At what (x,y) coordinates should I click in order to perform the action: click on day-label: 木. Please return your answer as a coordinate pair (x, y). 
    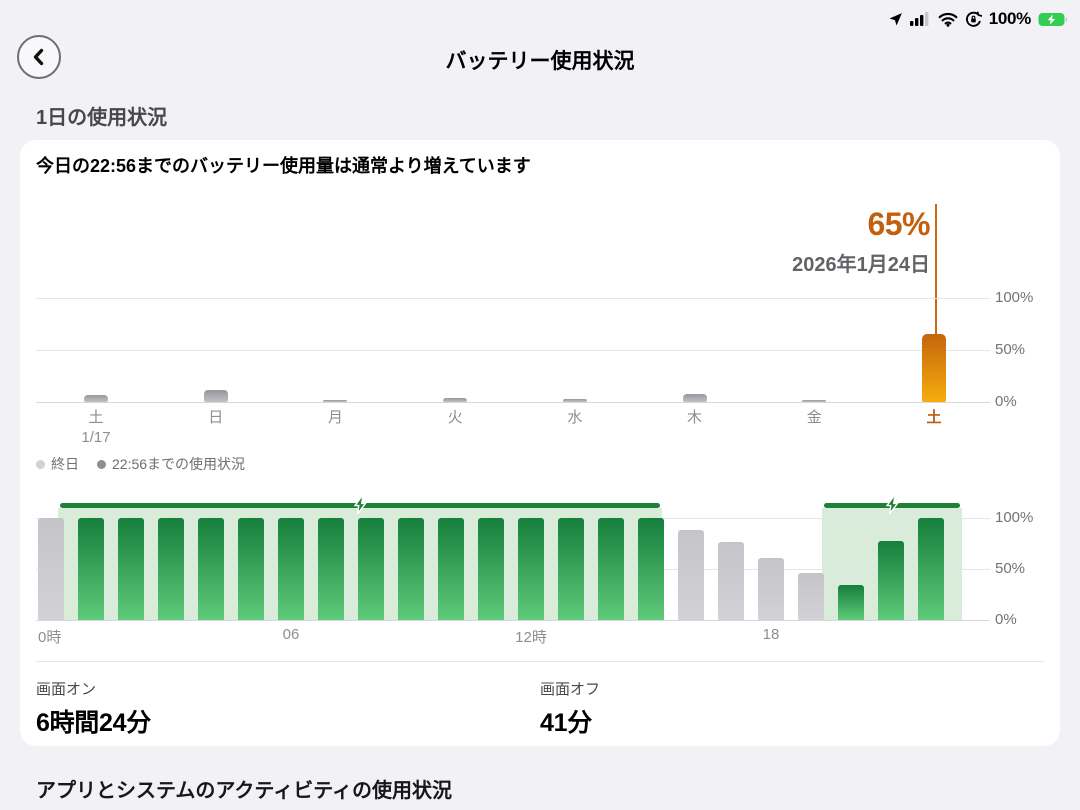
    Looking at the image, I should click on (695, 417).